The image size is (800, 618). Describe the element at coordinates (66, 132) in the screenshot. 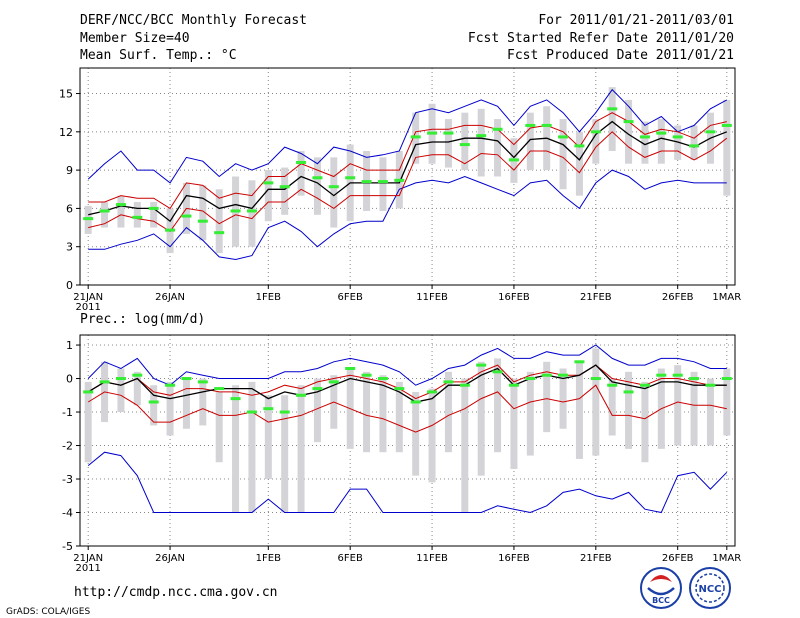

I see `y-tick-label: 12` at that location.